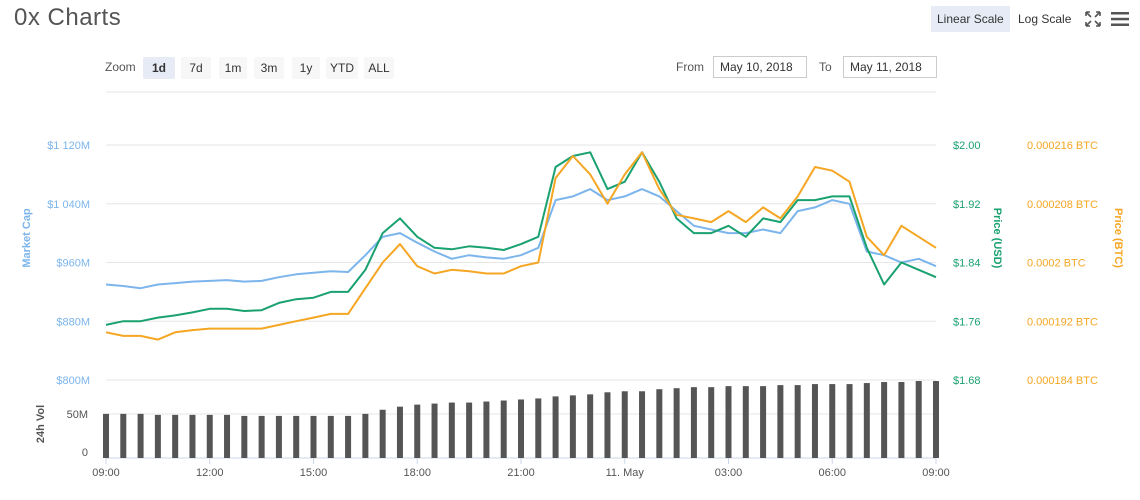  I want to click on to-date-input: May 11, 2018, so click(890, 67).